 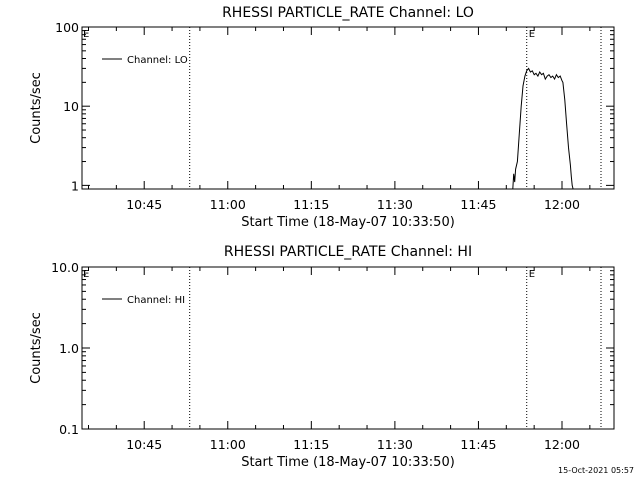 What do you see at coordinates (67, 27) in the screenshot?
I see `y-tick-label: 100` at bounding box center [67, 27].